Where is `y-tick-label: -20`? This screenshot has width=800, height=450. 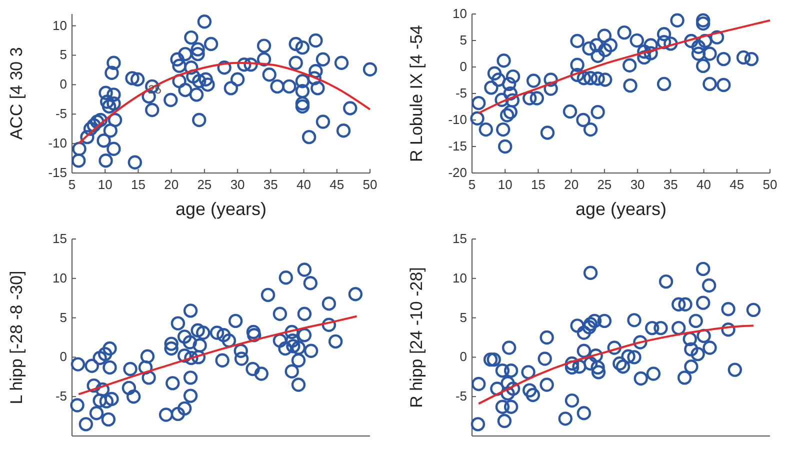 y-tick-label: -20 is located at coordinates (457, 172).